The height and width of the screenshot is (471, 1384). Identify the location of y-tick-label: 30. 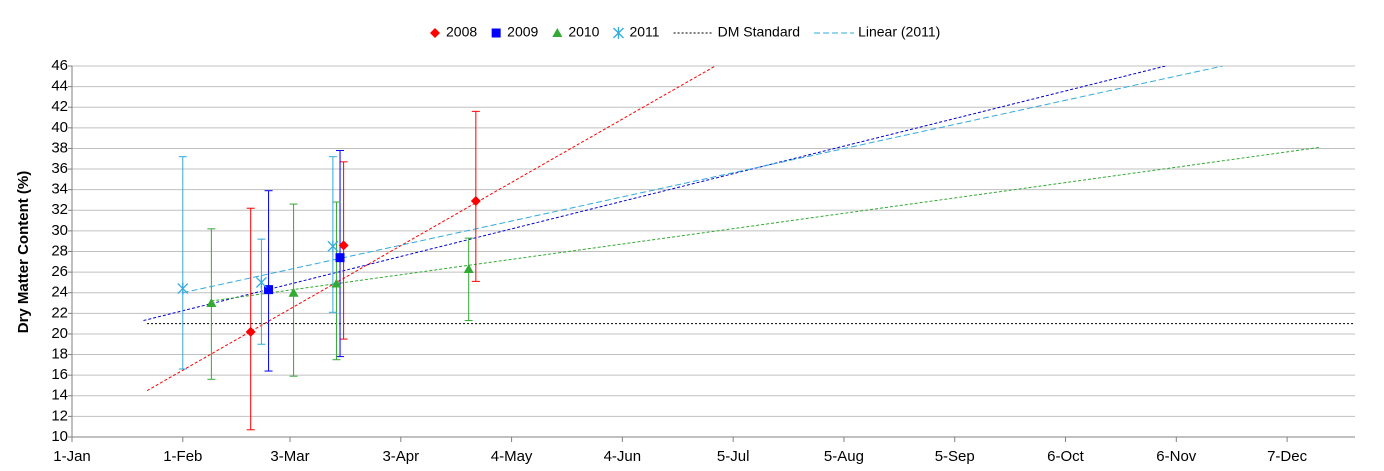
(59, 230).